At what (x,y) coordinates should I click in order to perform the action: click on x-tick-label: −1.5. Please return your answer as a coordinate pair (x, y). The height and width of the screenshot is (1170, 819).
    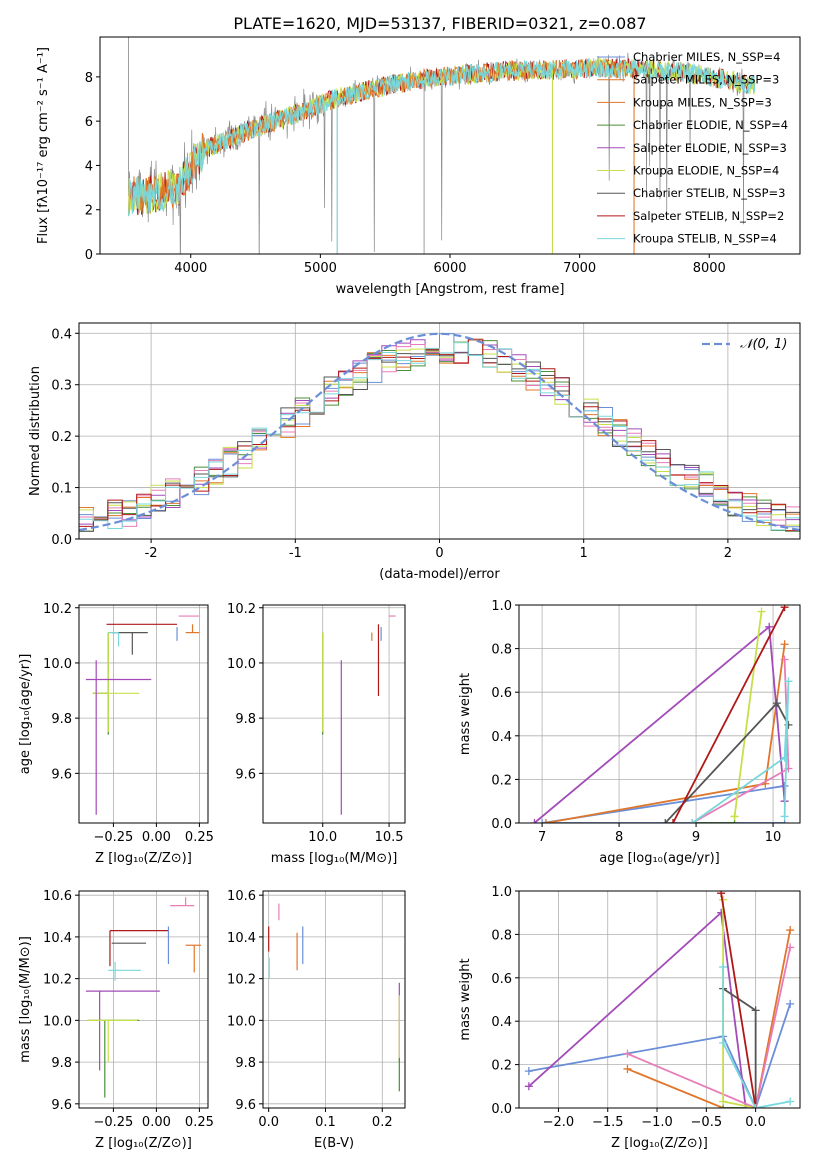
    Looking at the image, I should click on (608, 1122).